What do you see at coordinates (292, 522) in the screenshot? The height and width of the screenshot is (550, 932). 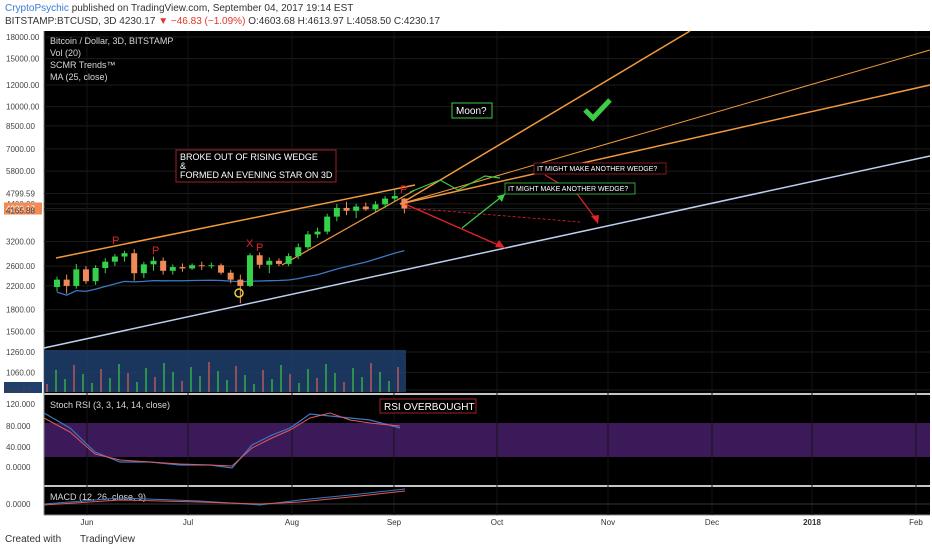 I see `time-tick-label: Aug` at bounding box center [292, 522].